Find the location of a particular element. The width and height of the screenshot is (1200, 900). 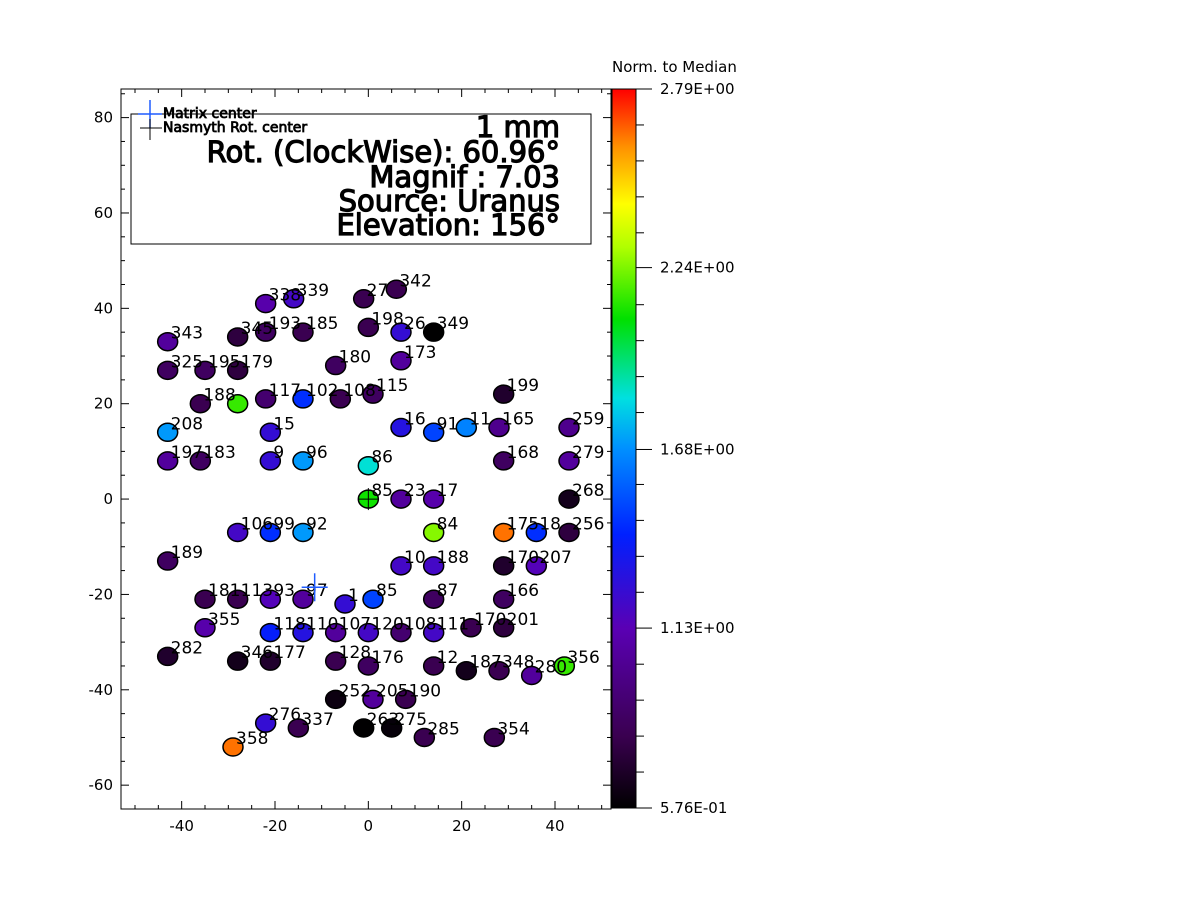

detector-label: 207 is located at coordinates (555, 558).